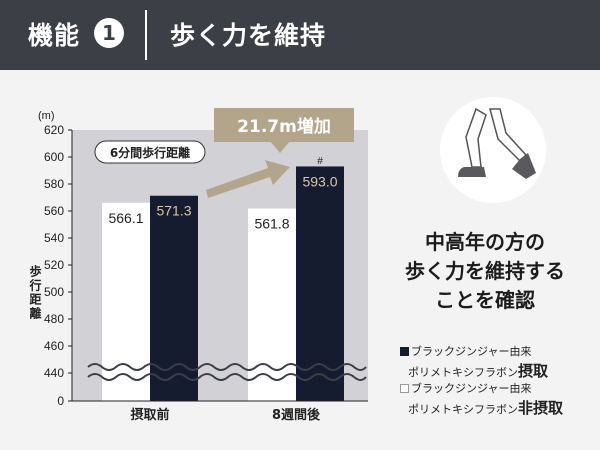  I want to click on bar-value-label: 561.8, so click(271, 224).